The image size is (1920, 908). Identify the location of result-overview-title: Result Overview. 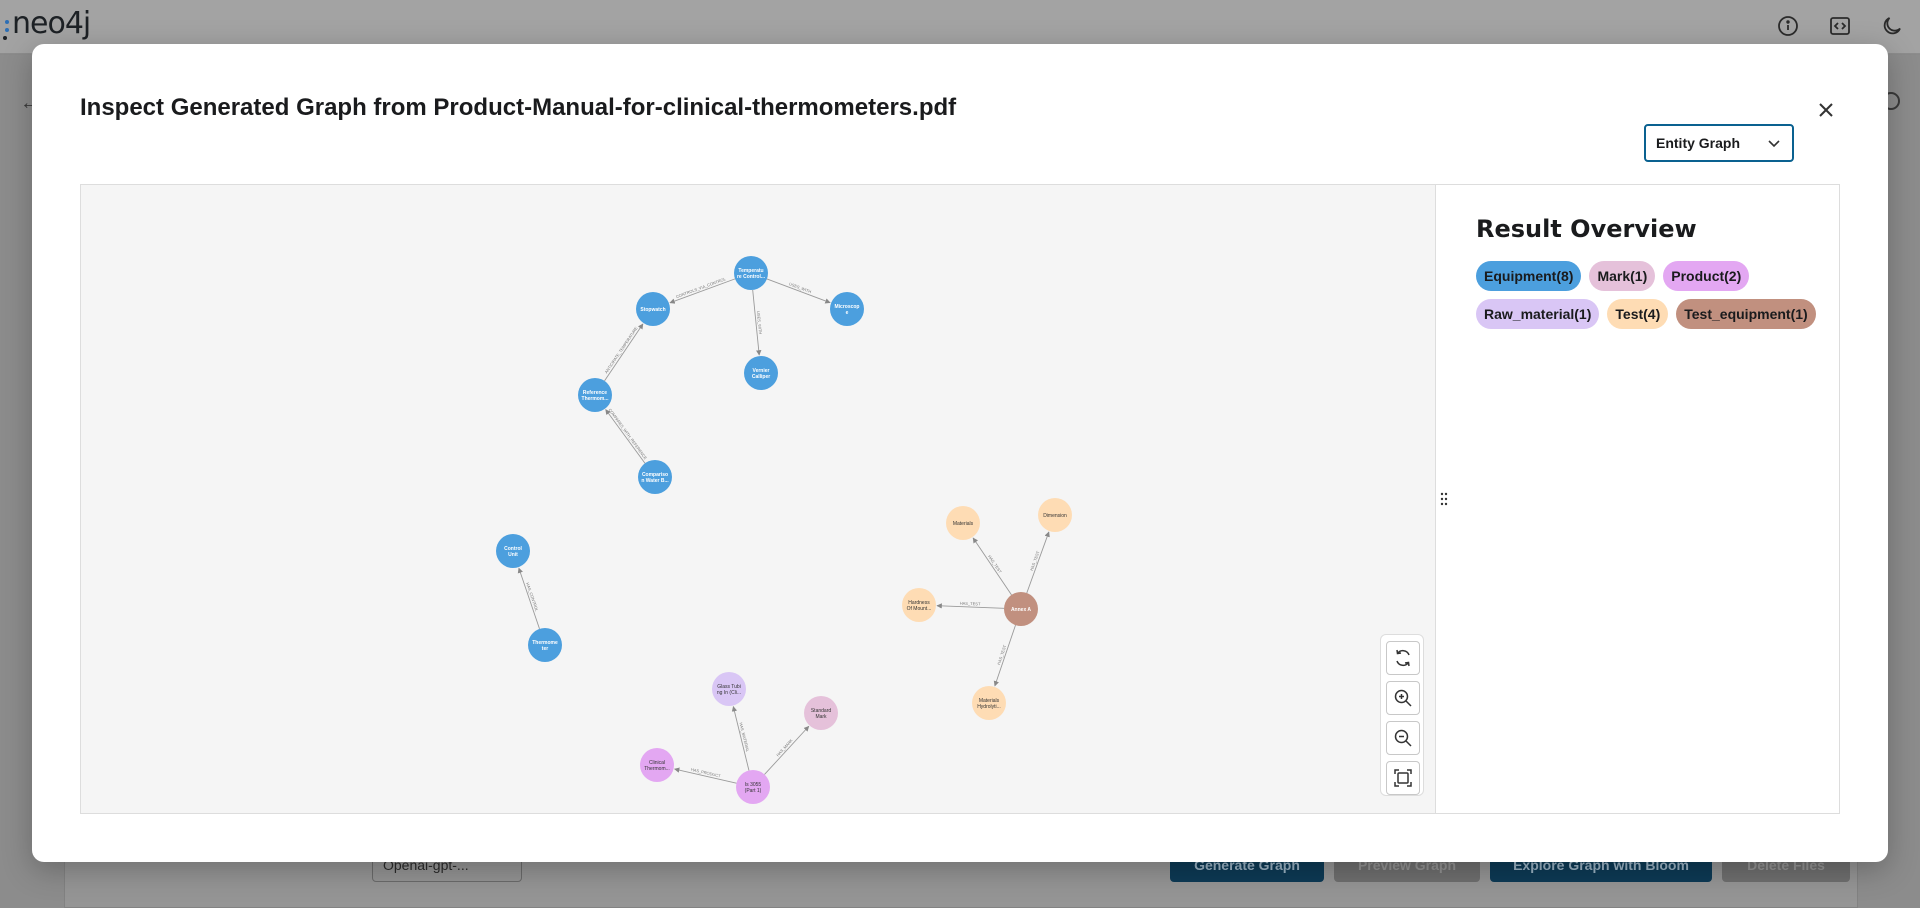
(1586, 229).